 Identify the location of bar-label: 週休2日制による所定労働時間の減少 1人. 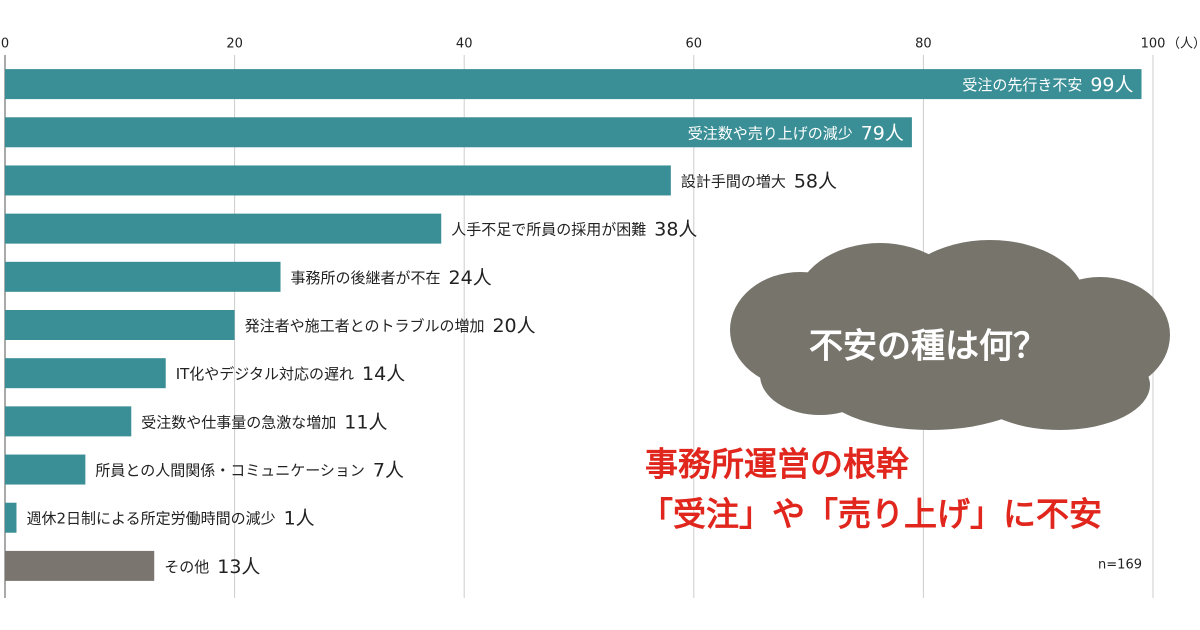
(170, 518).